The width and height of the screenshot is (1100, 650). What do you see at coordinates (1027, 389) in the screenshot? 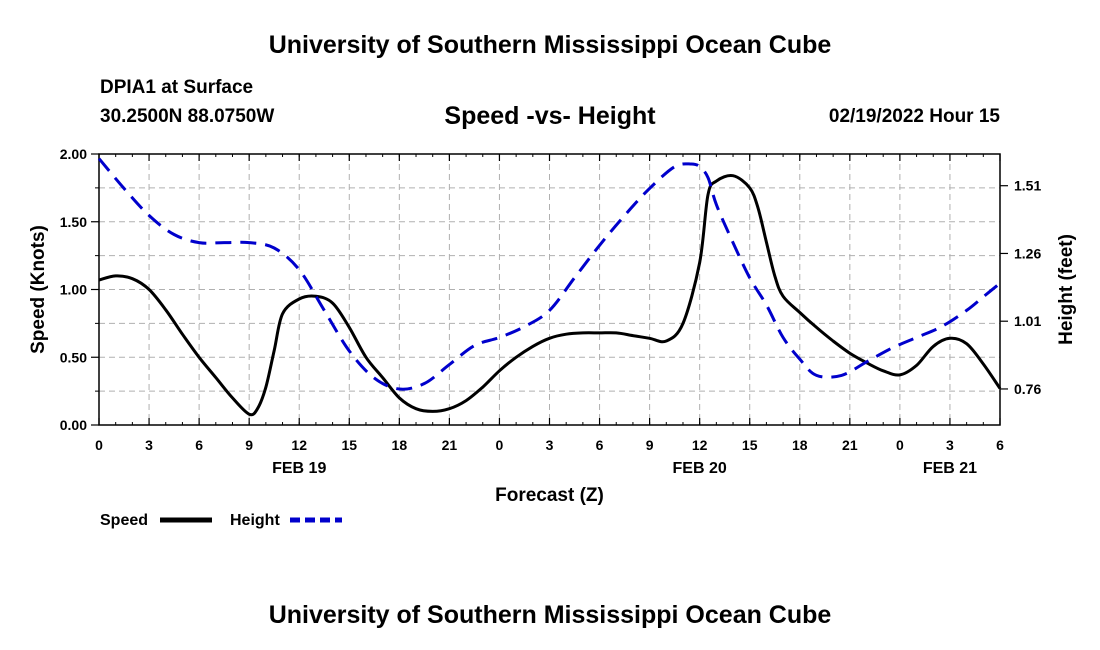
I see `y2-tick-label: 0.76` at bounding box center [1027, 389].